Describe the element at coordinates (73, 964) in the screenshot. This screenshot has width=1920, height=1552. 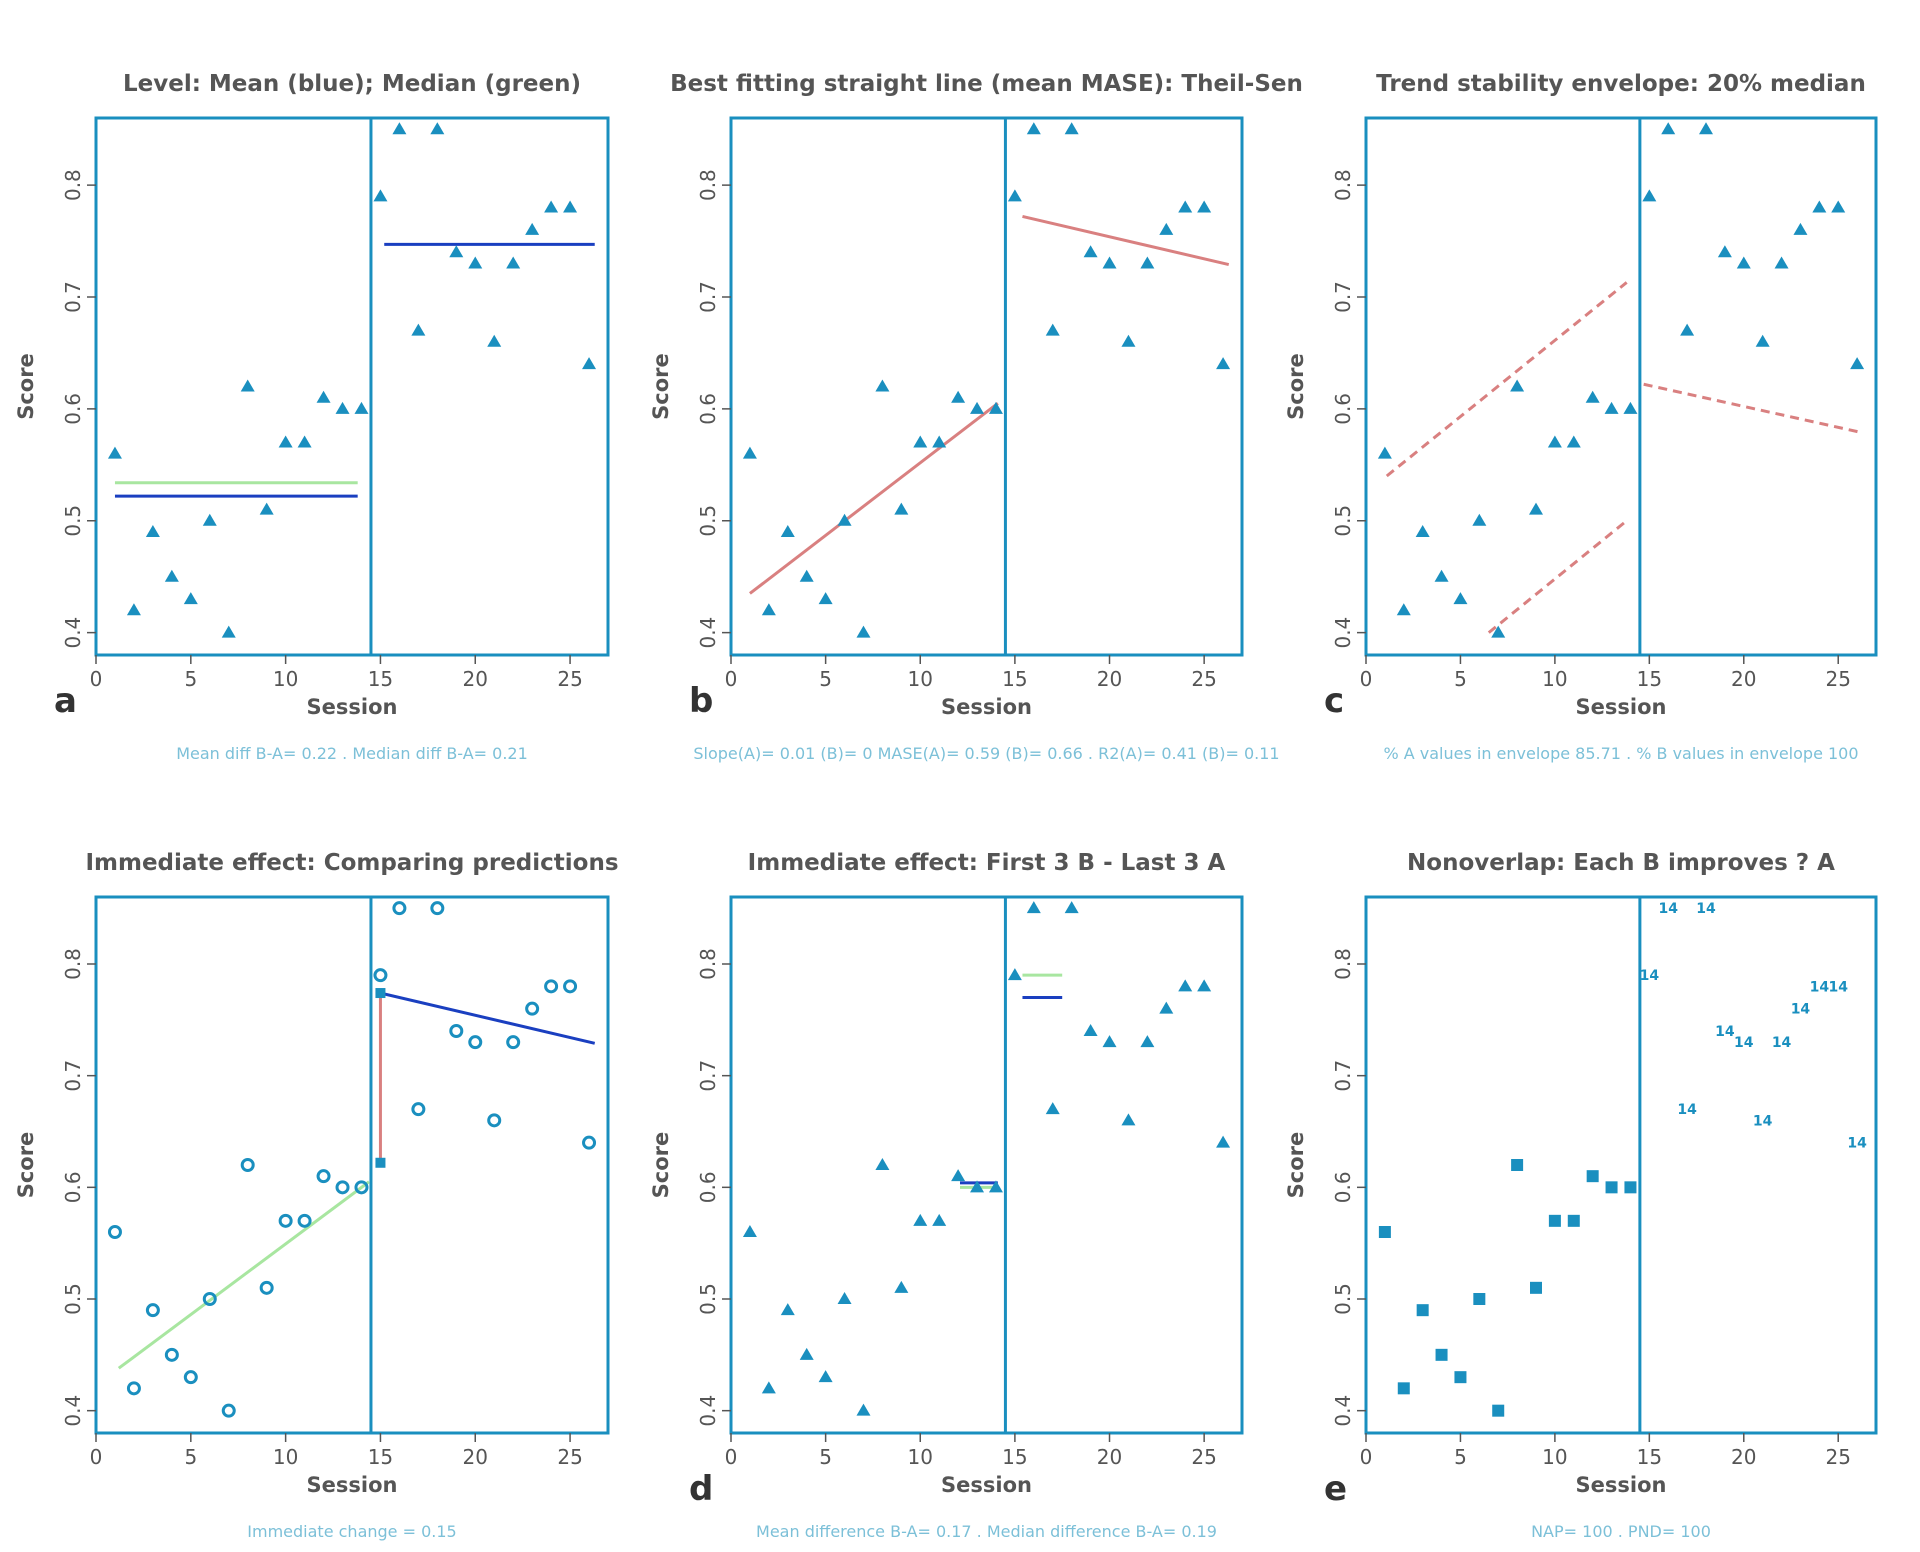
I see `y-tick-label: 0.8` at that location.